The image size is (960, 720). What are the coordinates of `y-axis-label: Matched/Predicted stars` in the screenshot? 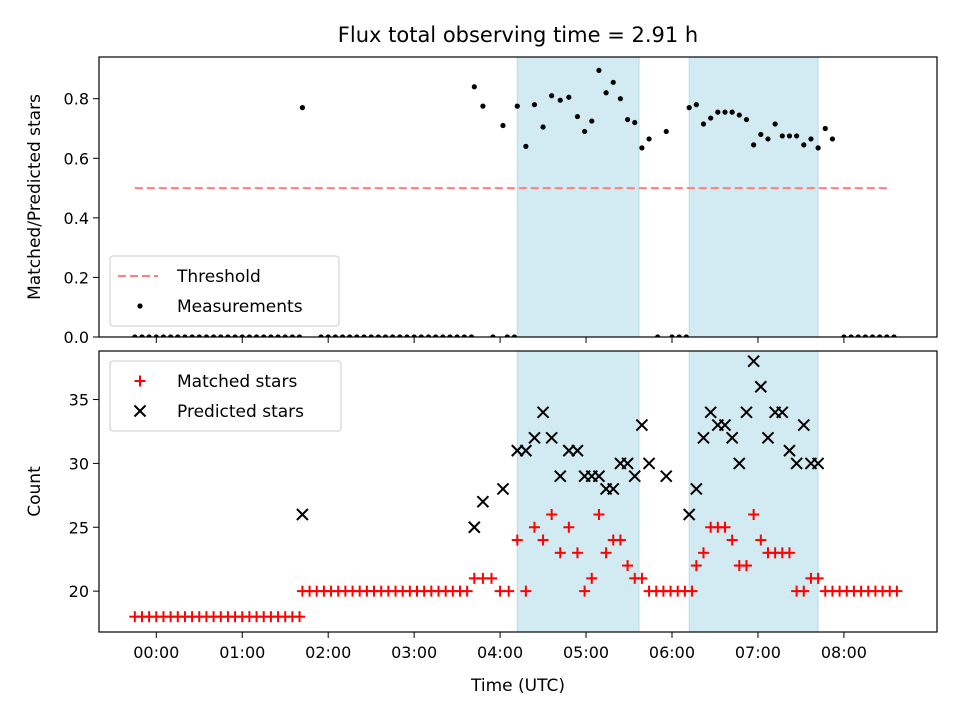 It's located at (35, 197).